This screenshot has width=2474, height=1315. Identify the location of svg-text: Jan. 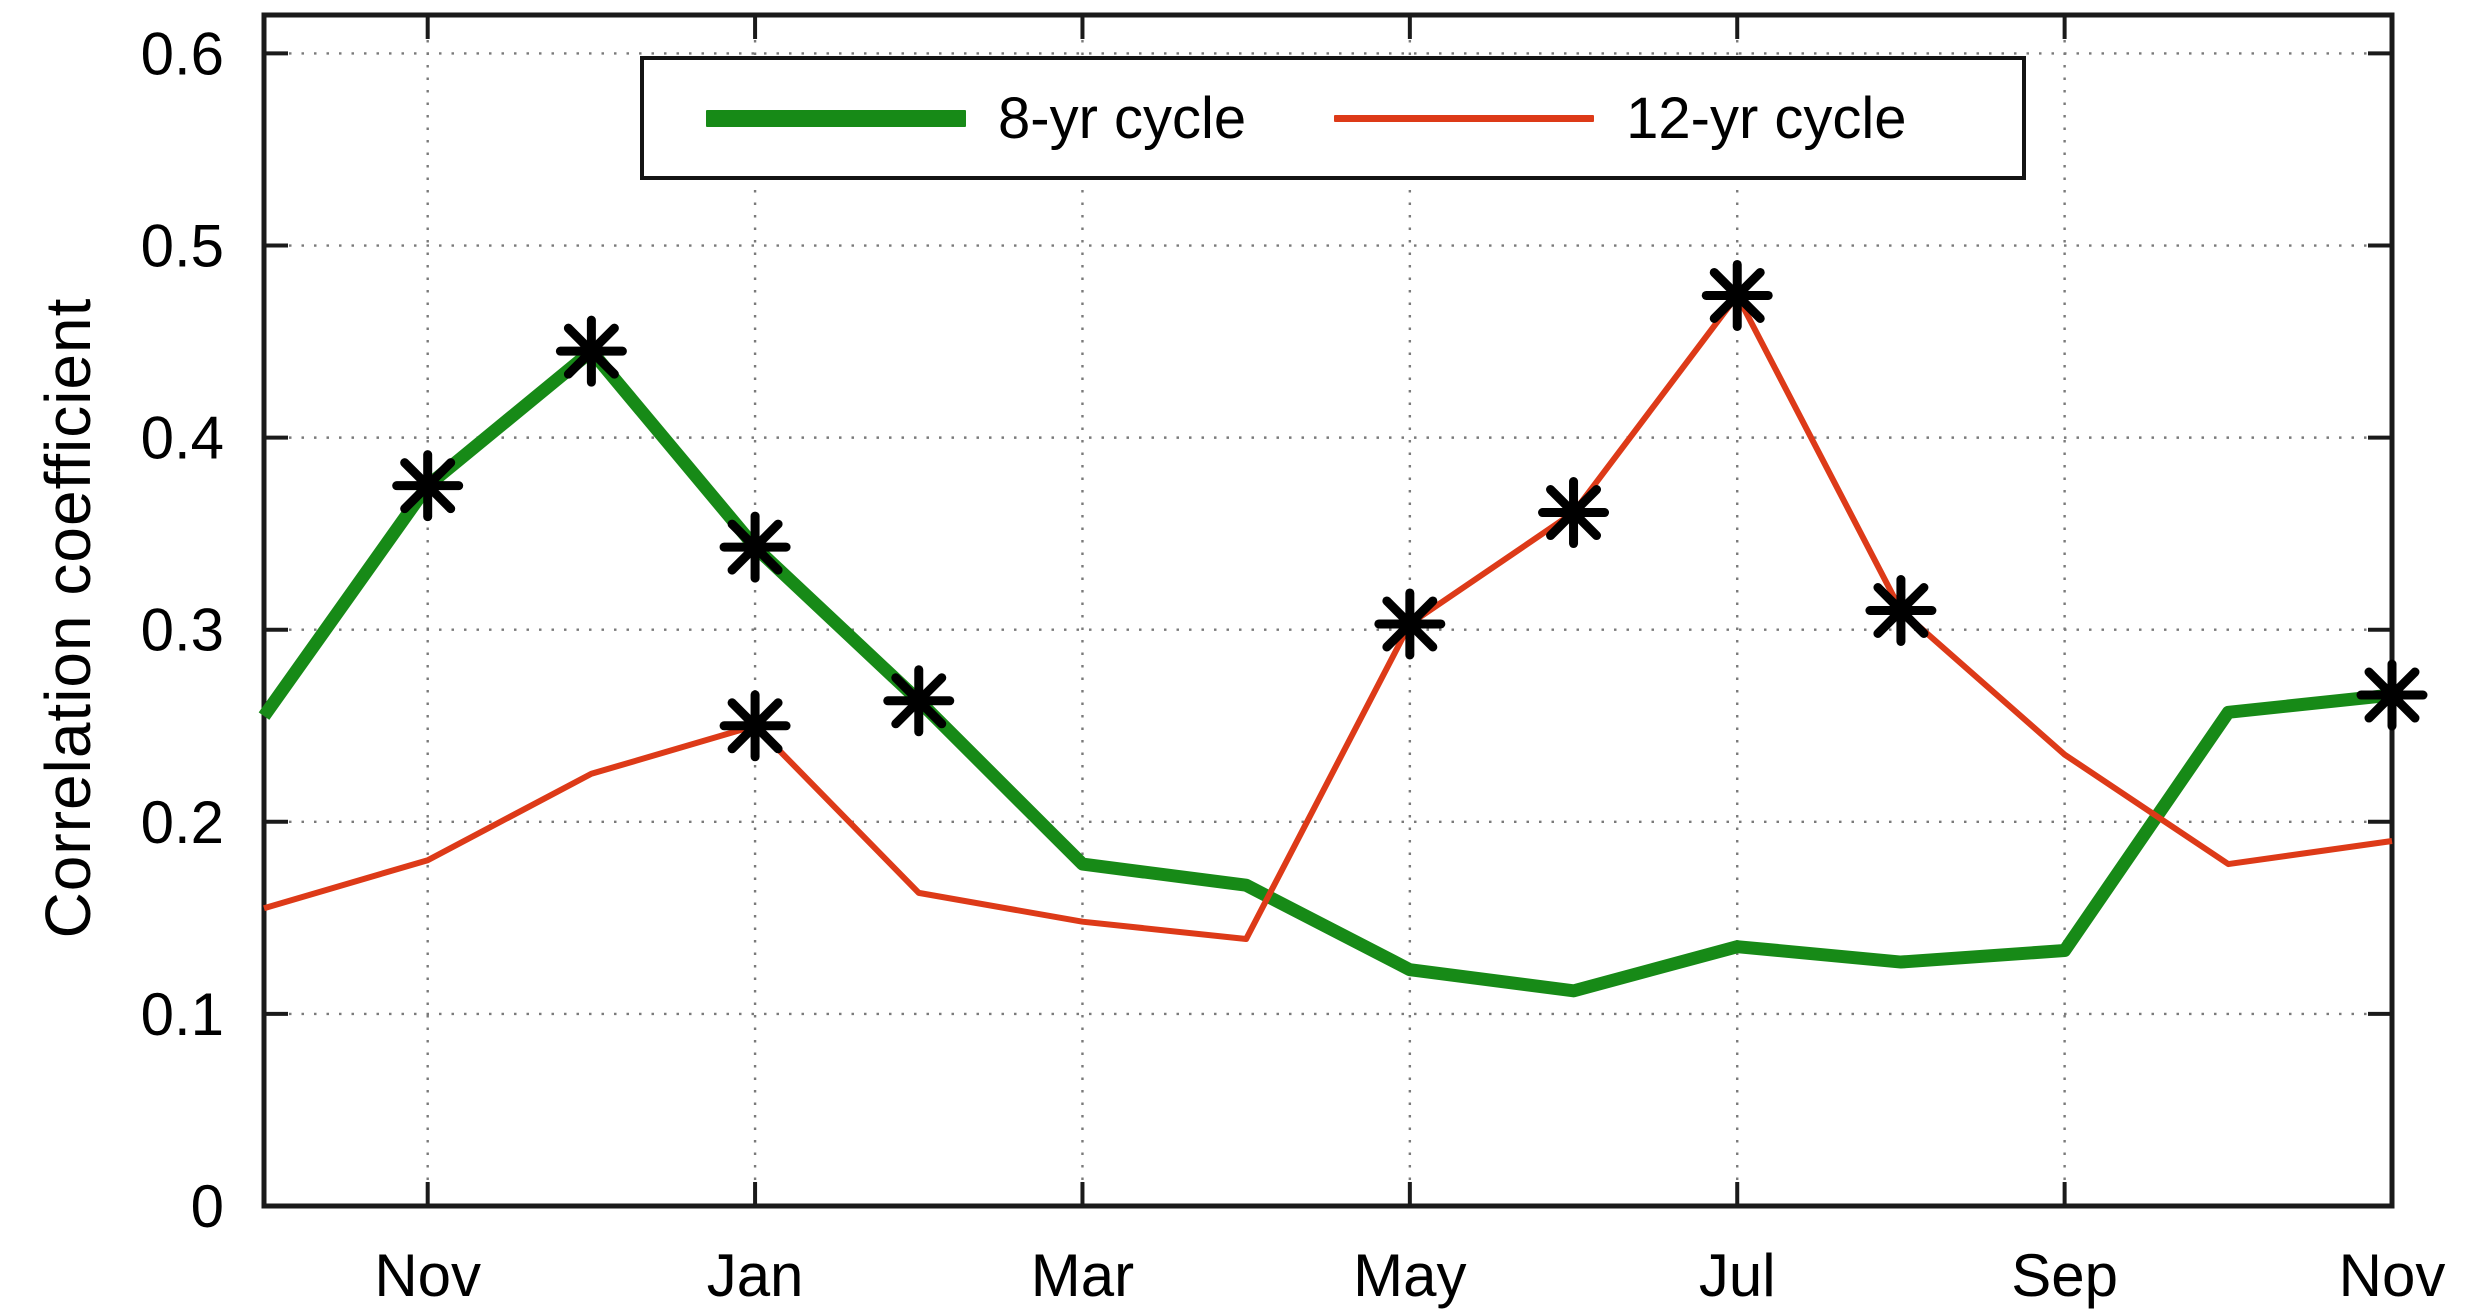
(755, 1275).